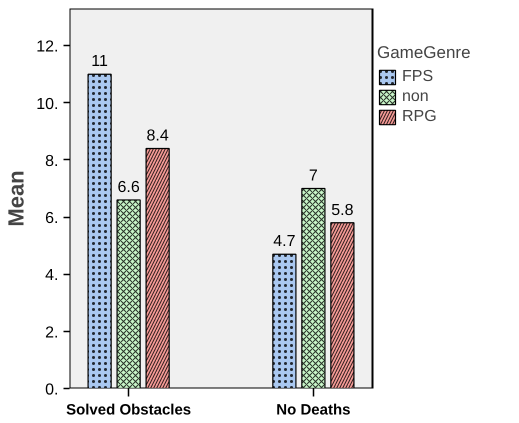 The image size is (519, 423). What do you see at coordinates (51, 275) in the screenshot?
I see `y-tick-label: 4.` at bounding box center [51, 275].